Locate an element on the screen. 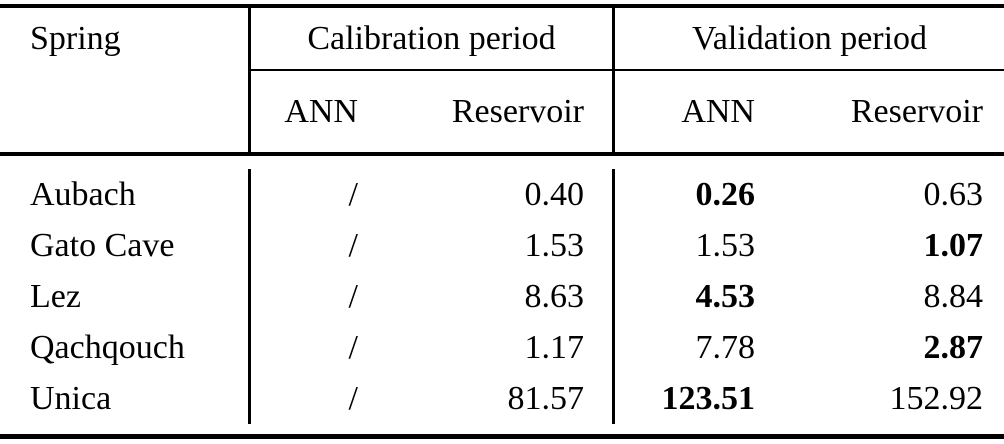 Image resolution: width=1004 pixels, height=444 pixels. column-group-validation: Validation period is located at coordinates (808, 38).